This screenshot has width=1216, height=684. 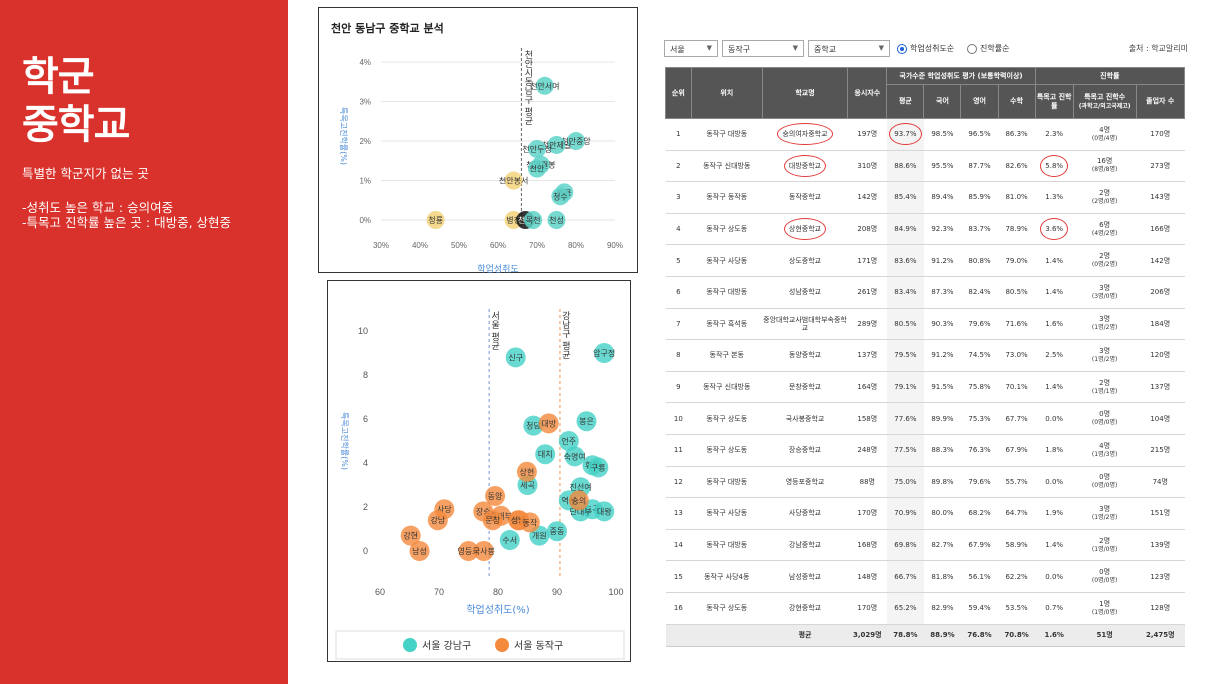 I want to click on school-name-cell: 장승중학교, so click(x=805, y=450).